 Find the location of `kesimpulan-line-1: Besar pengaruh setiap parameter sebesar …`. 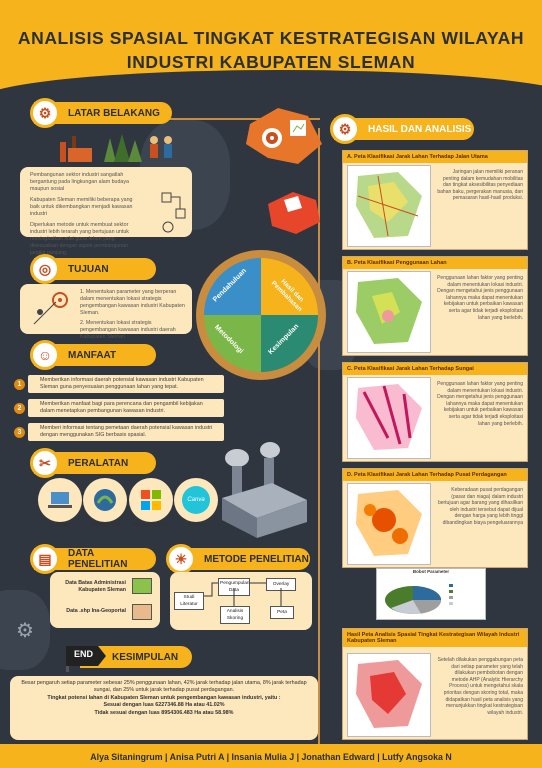

kesimpulan-line-1: Besar pengaruh setiap parameter sebesar … is located at coordinates (164, 687).